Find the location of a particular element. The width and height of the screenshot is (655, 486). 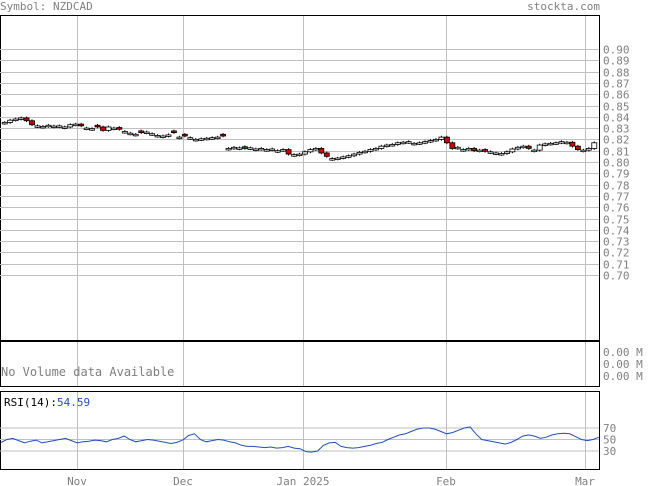

x-tick-label: Mar is located at coordinates (585, 480).